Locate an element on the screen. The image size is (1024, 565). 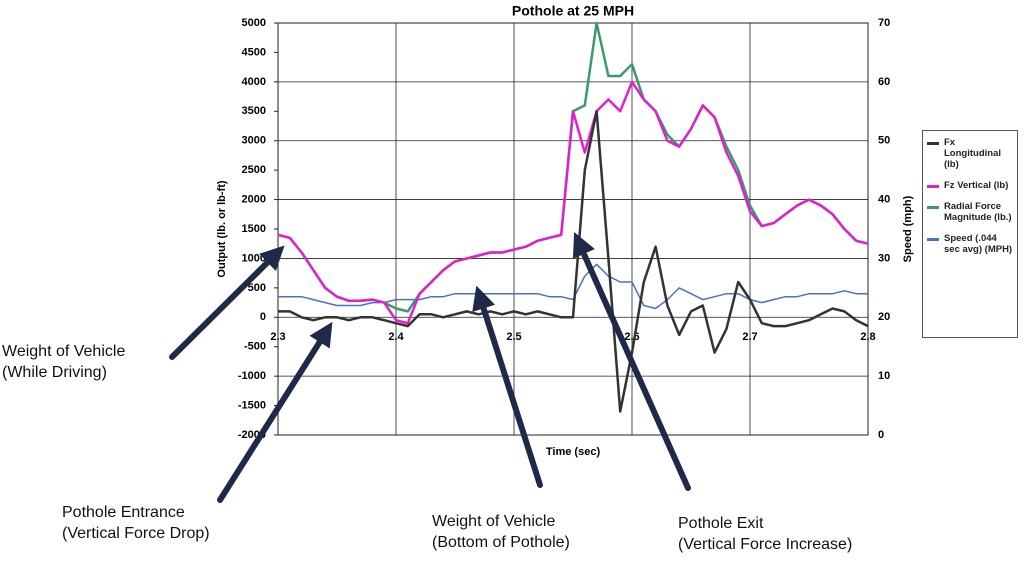
legend-item: Fz Vertical (lb) is located at coordinates (970, 185).